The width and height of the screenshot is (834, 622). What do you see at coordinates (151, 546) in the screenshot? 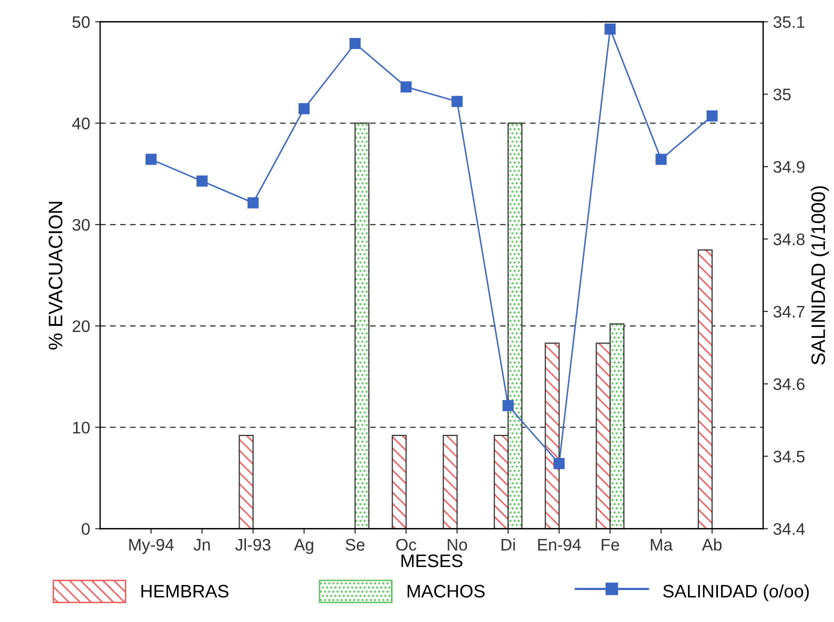
I see `x-tick-label: My-94` at bounding box center [151, 546].